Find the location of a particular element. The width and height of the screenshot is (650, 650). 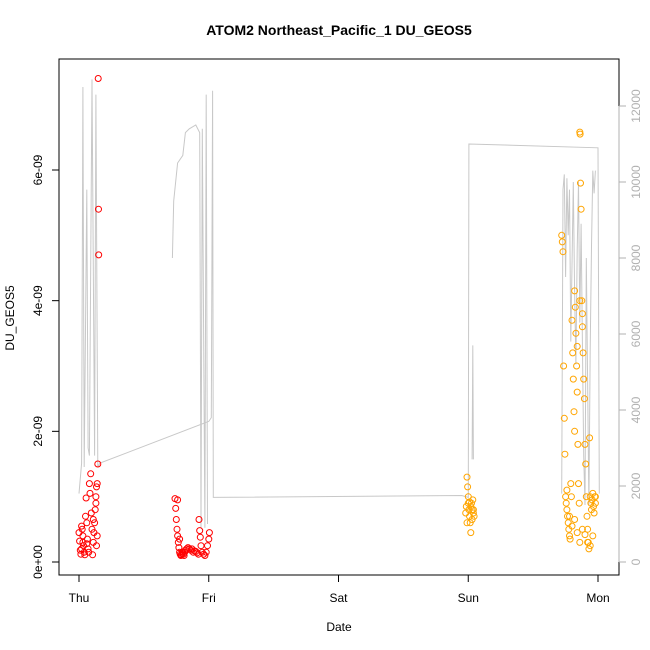

x-tick-label: Sat is located at coordinates (338, 598).